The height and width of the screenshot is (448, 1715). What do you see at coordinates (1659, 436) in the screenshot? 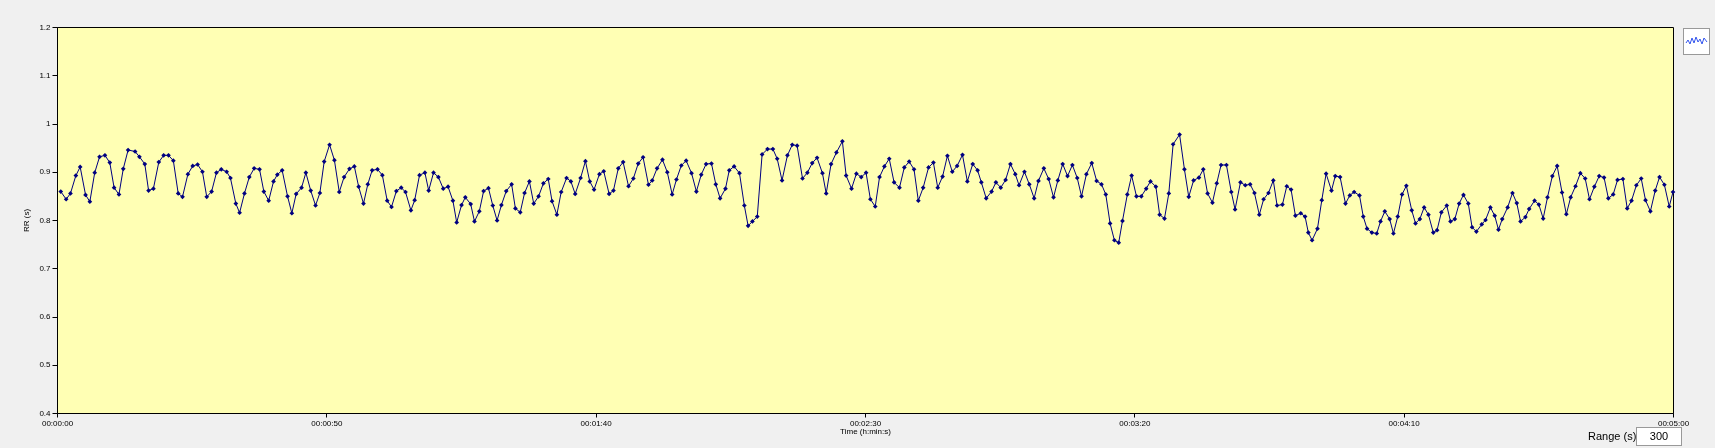
I see `text: 300` at bounding box center [1659, 436].